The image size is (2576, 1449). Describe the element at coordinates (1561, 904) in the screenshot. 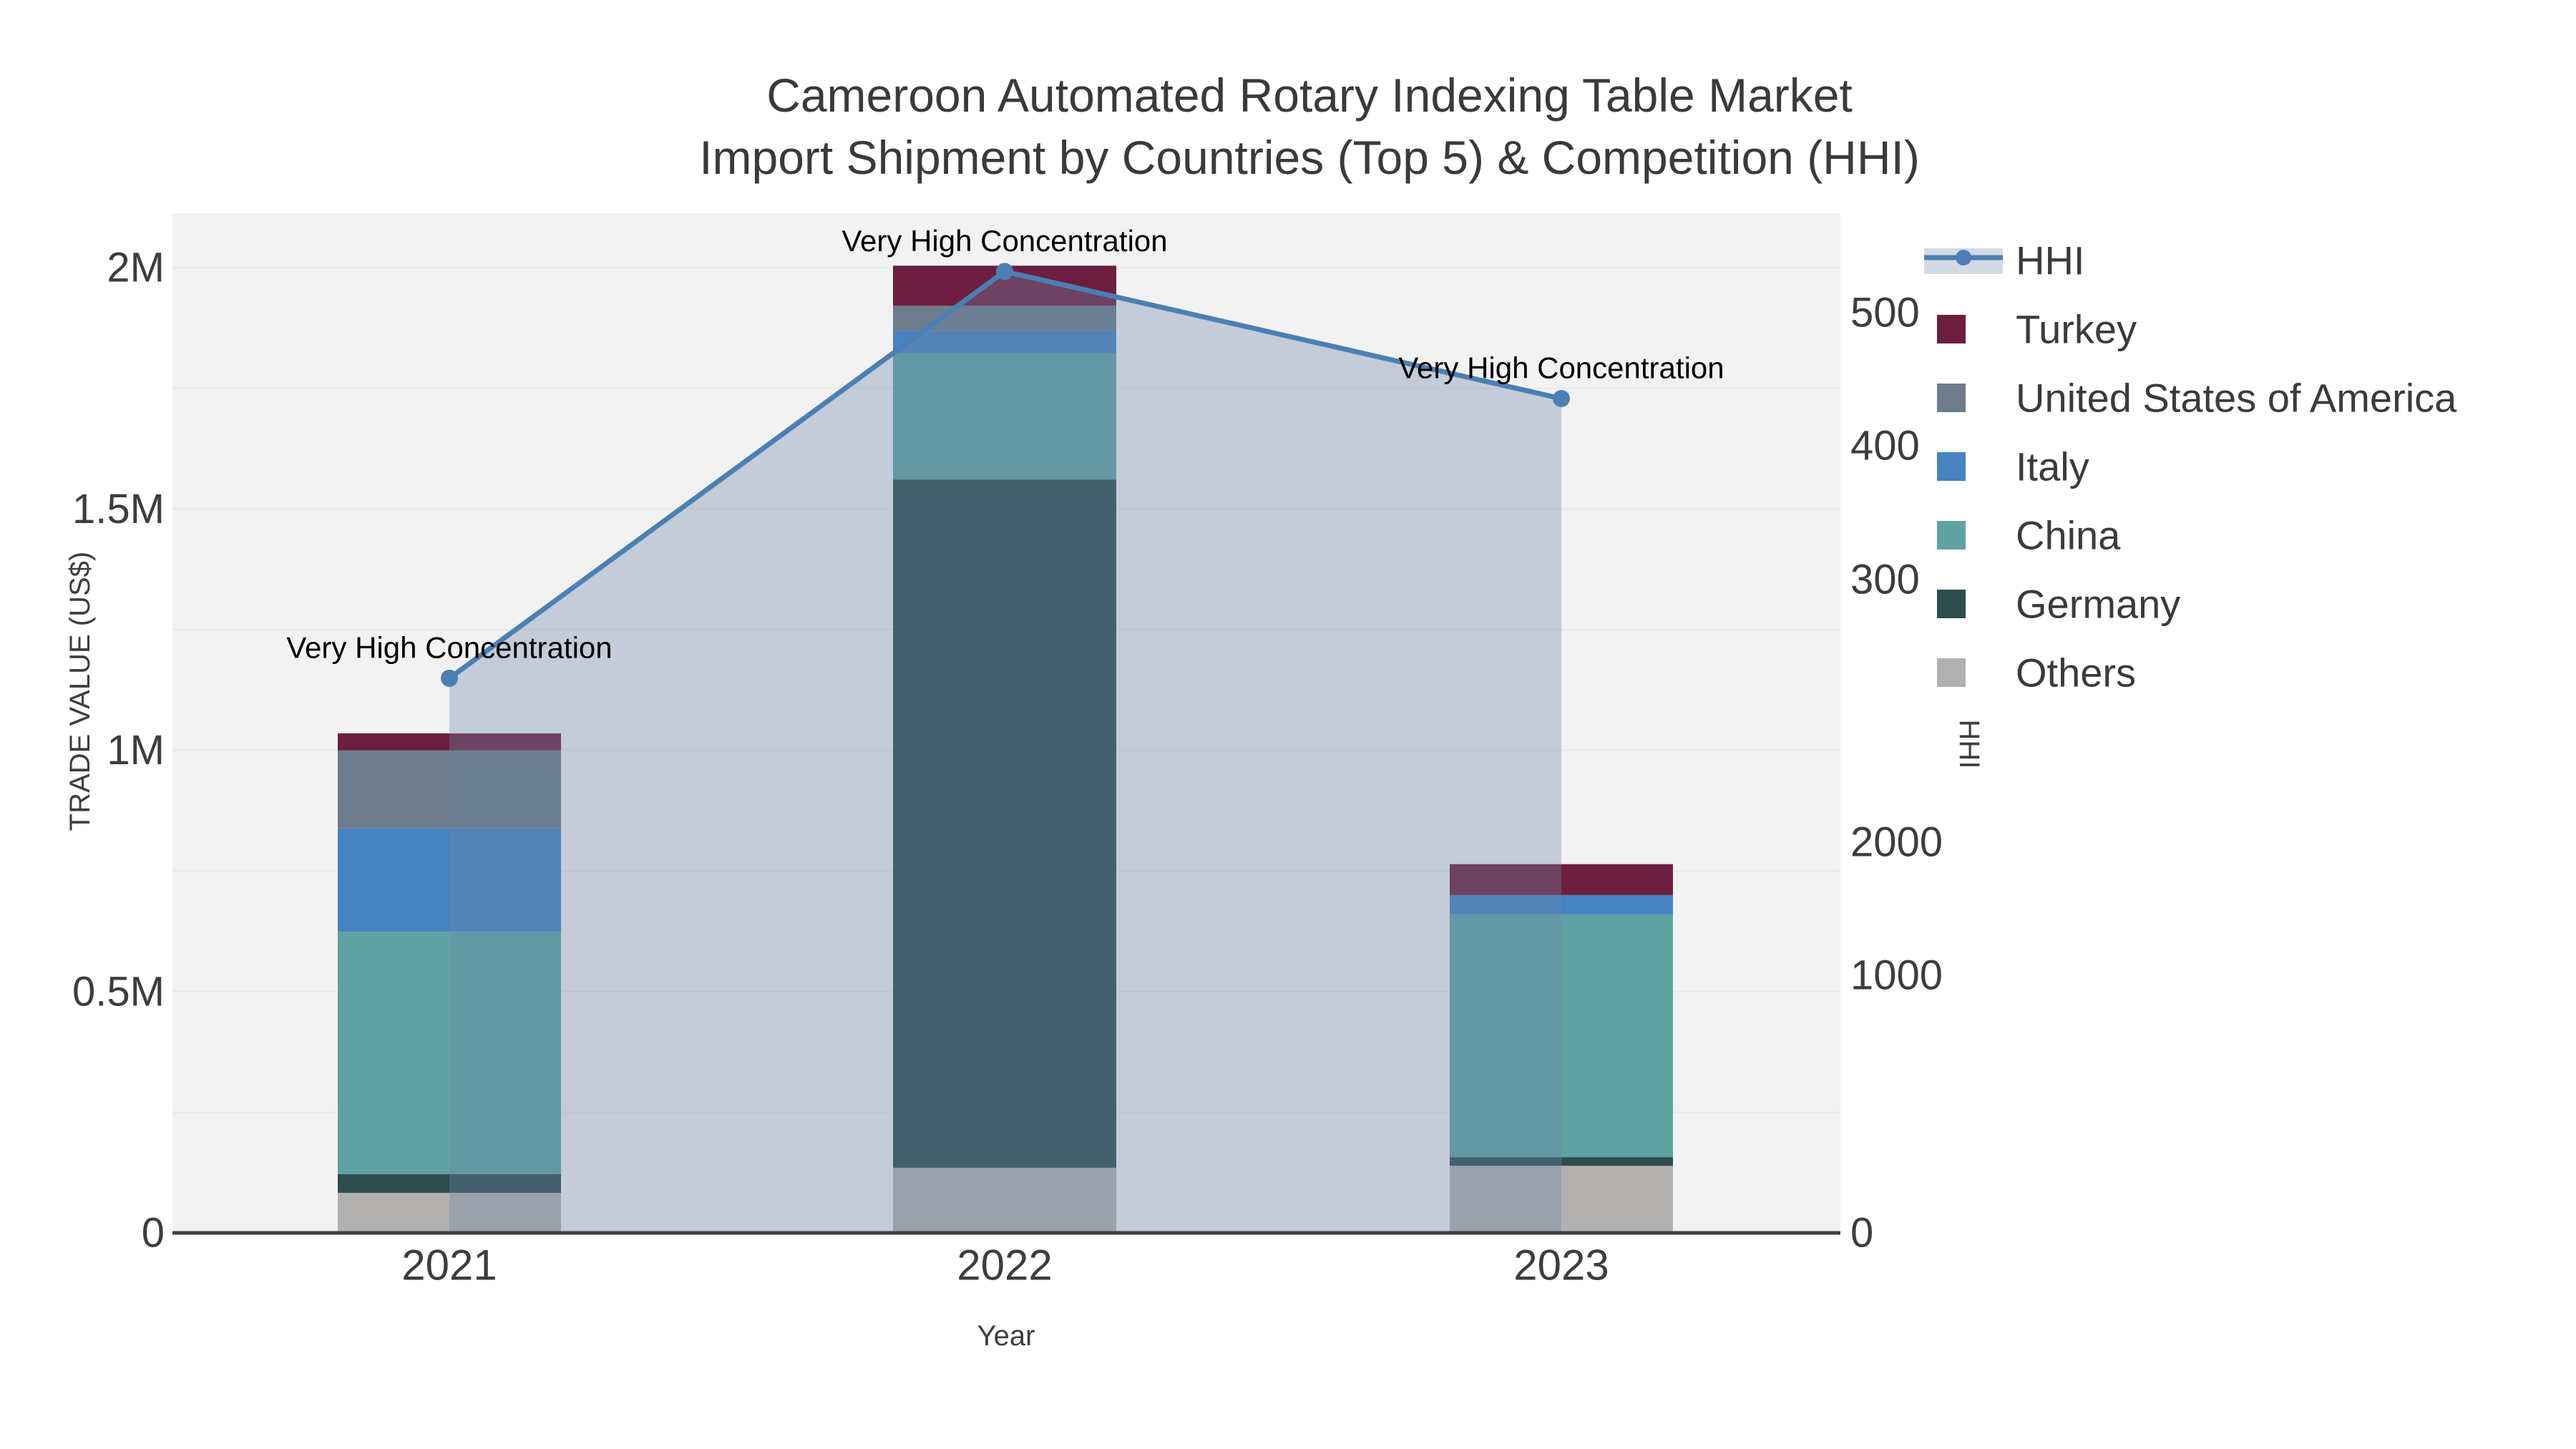

I see `bar-segment-2023-italy` at that location.